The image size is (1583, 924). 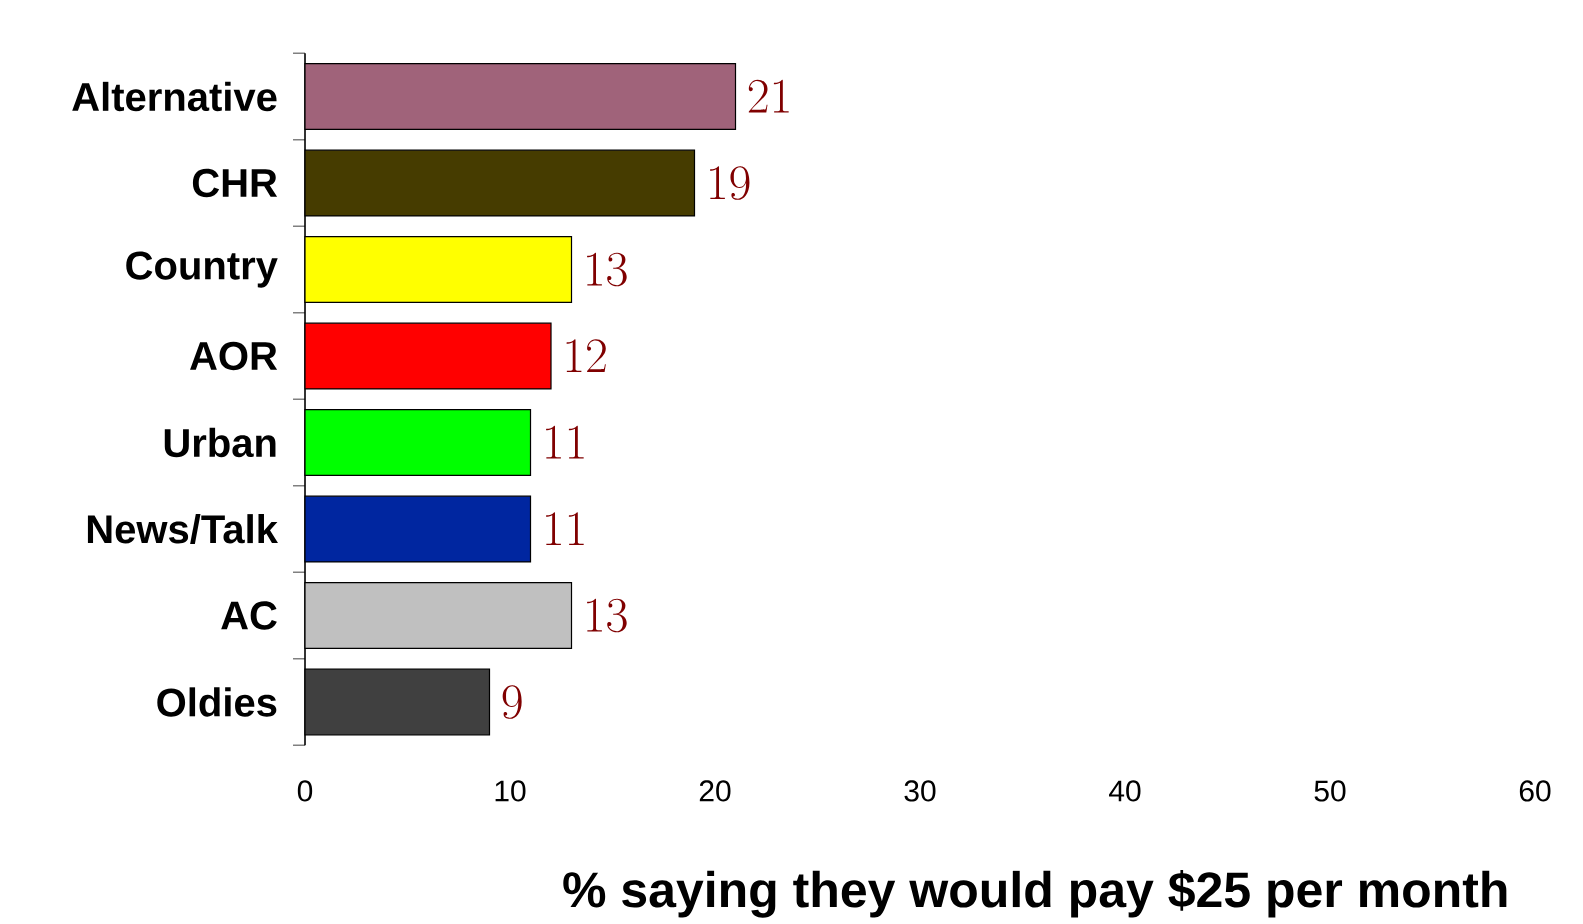 What do you see at coordinates (715, 791) in the screenshot?
I see `x-tick-label: 20` at bounding box center [715, 791].